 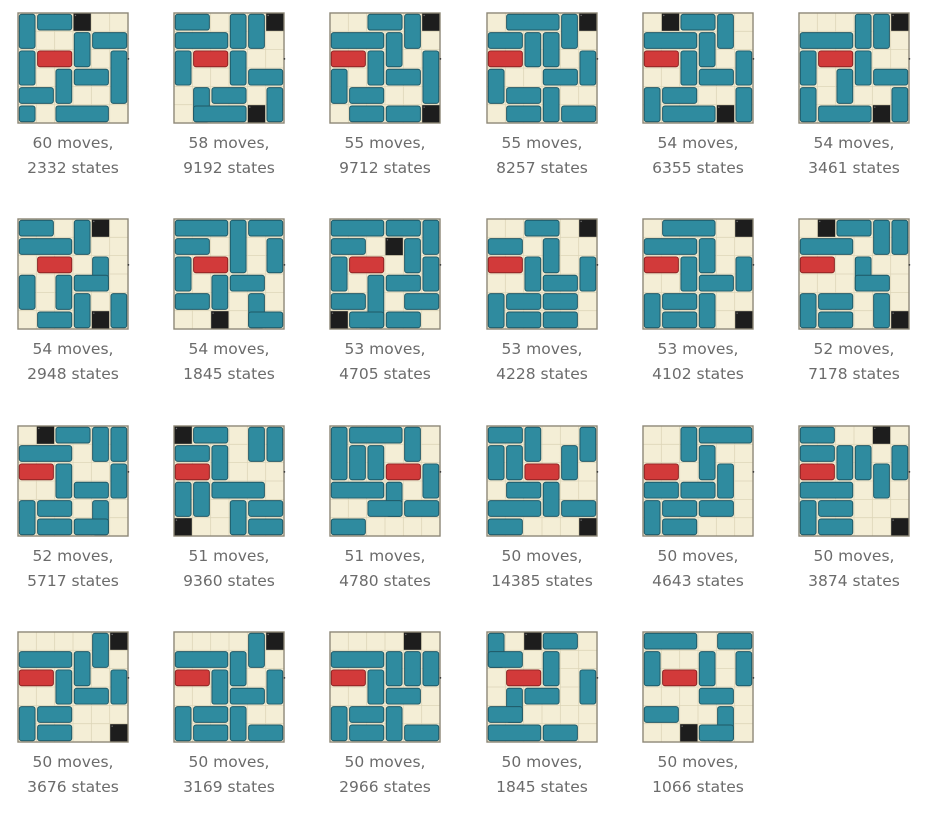 What do you see at coordinates (854, 374) in the screenshot?
I see `state-count: 7178 states` at bounding box center [854, 374].